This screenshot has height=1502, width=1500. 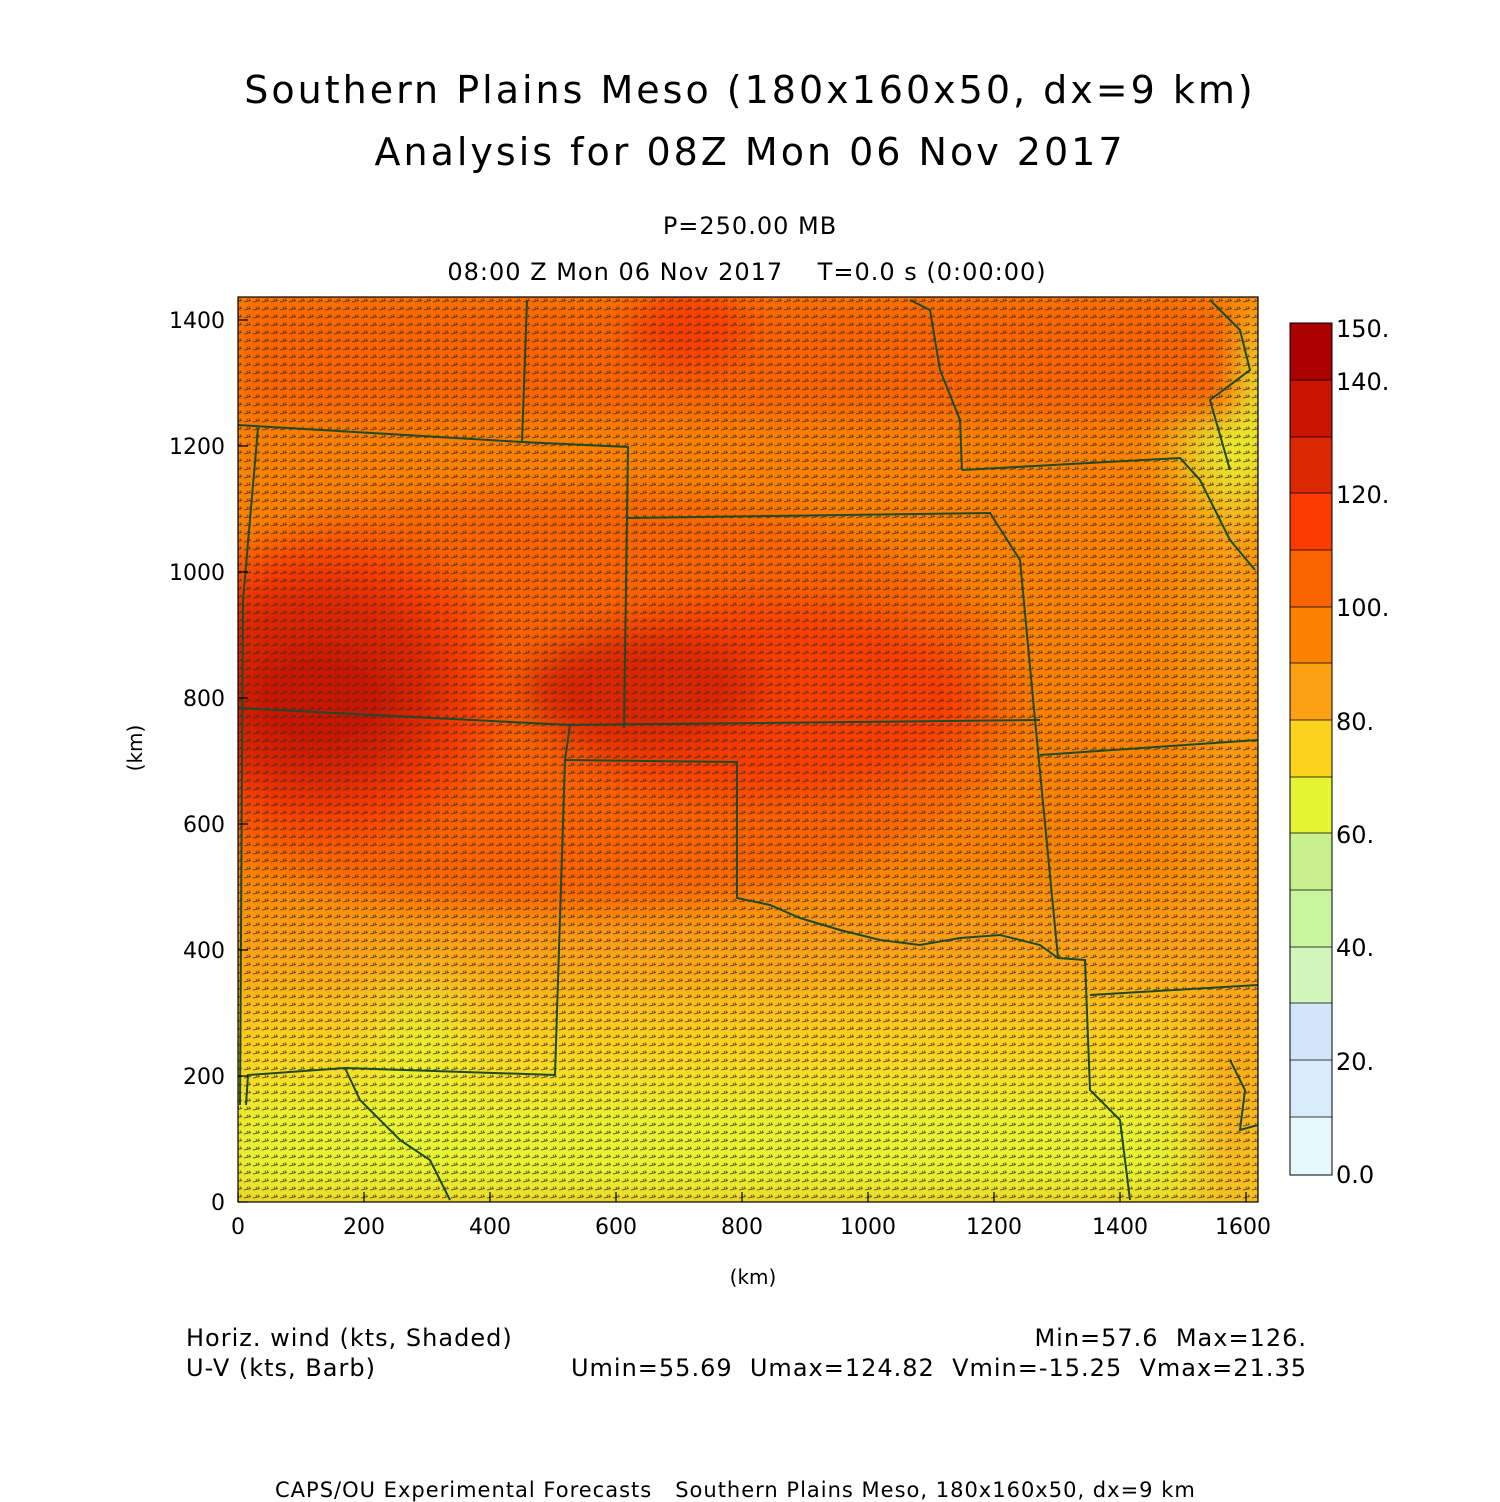 What do you see at coordinates (197, 447) in the screenshot?
I see `y-tick-label: 1200` at bounding box center [197, 447].